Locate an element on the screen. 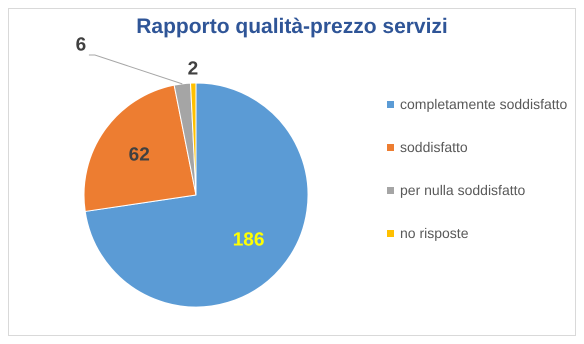 This screenshot has width=584, height=344. data-label: 62 is located at coordinates (139, 155).